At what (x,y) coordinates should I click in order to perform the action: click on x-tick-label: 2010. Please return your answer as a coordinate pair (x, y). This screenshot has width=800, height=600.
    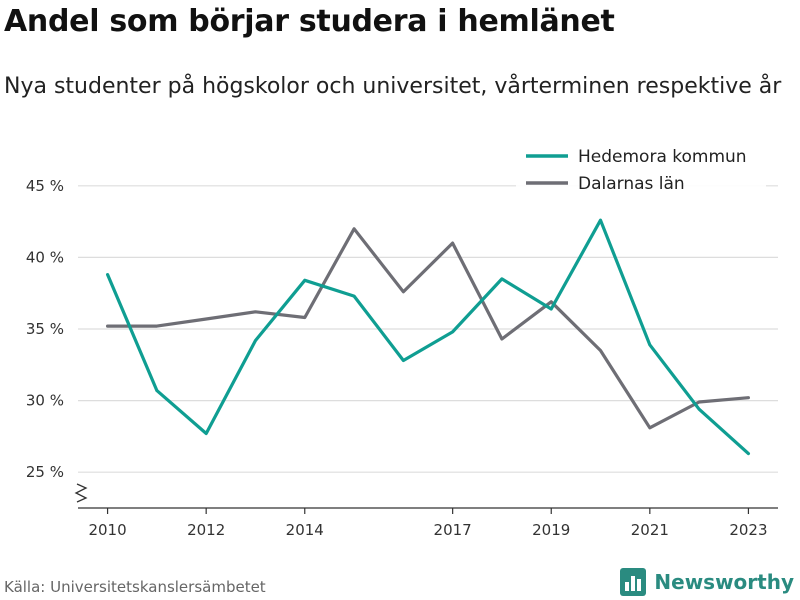
    Looking at the image, I should click on (107, 530).